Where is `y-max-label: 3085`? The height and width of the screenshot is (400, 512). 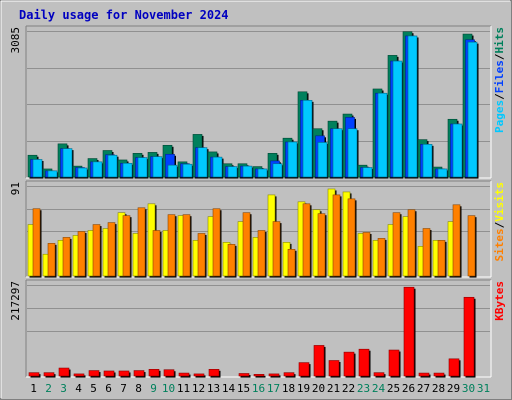
y-max-label: 3085 is located at coordinates (15, 40).